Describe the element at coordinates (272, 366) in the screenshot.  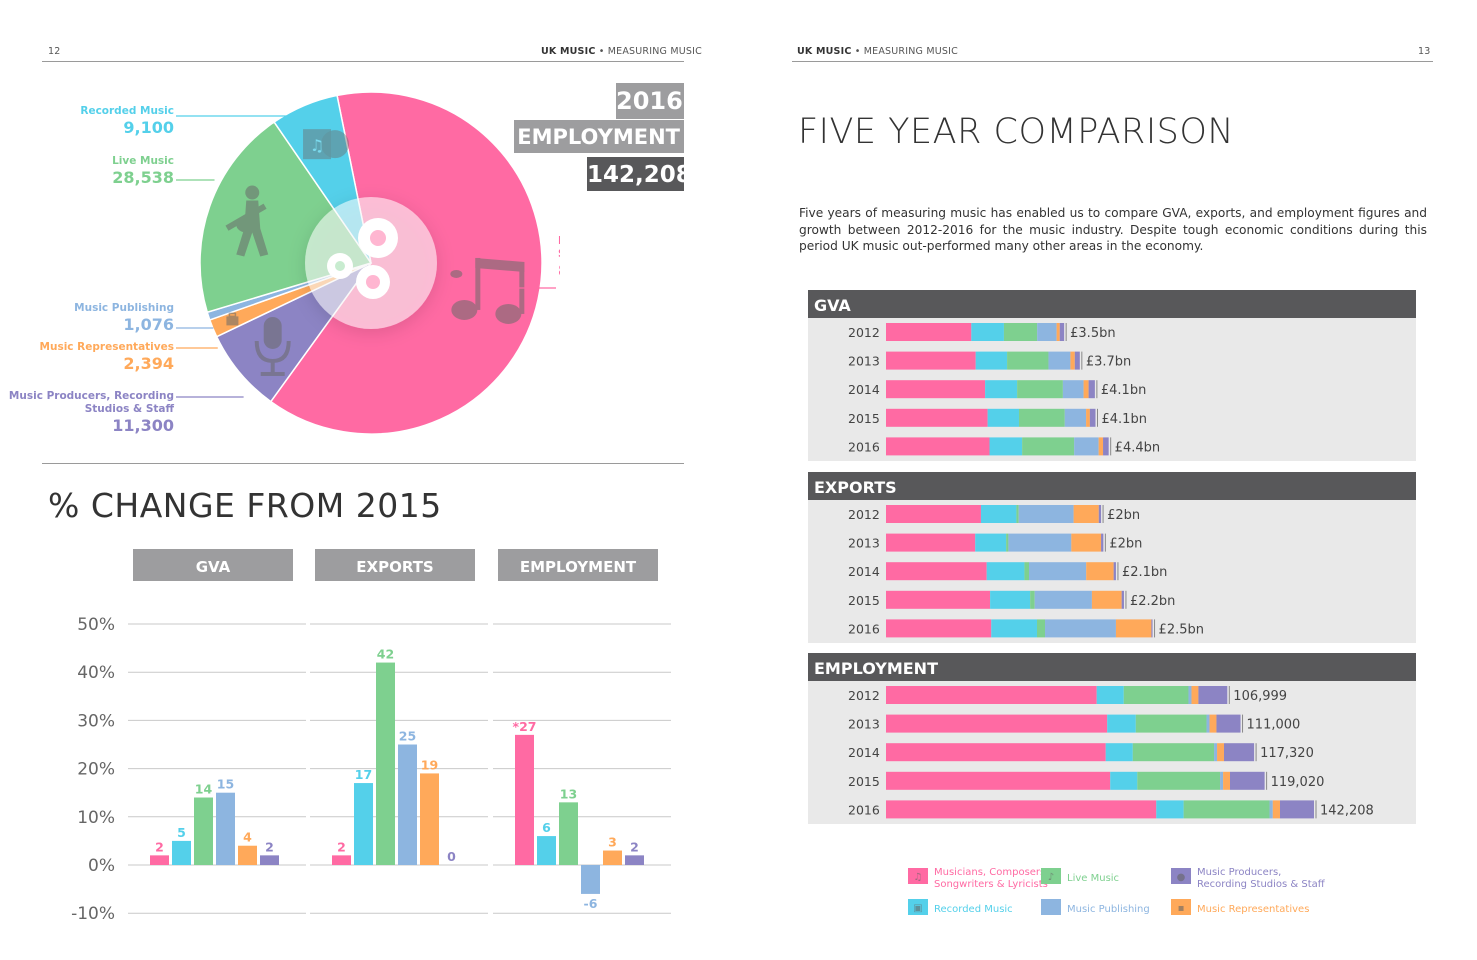
I see `mic-stand` at that location.